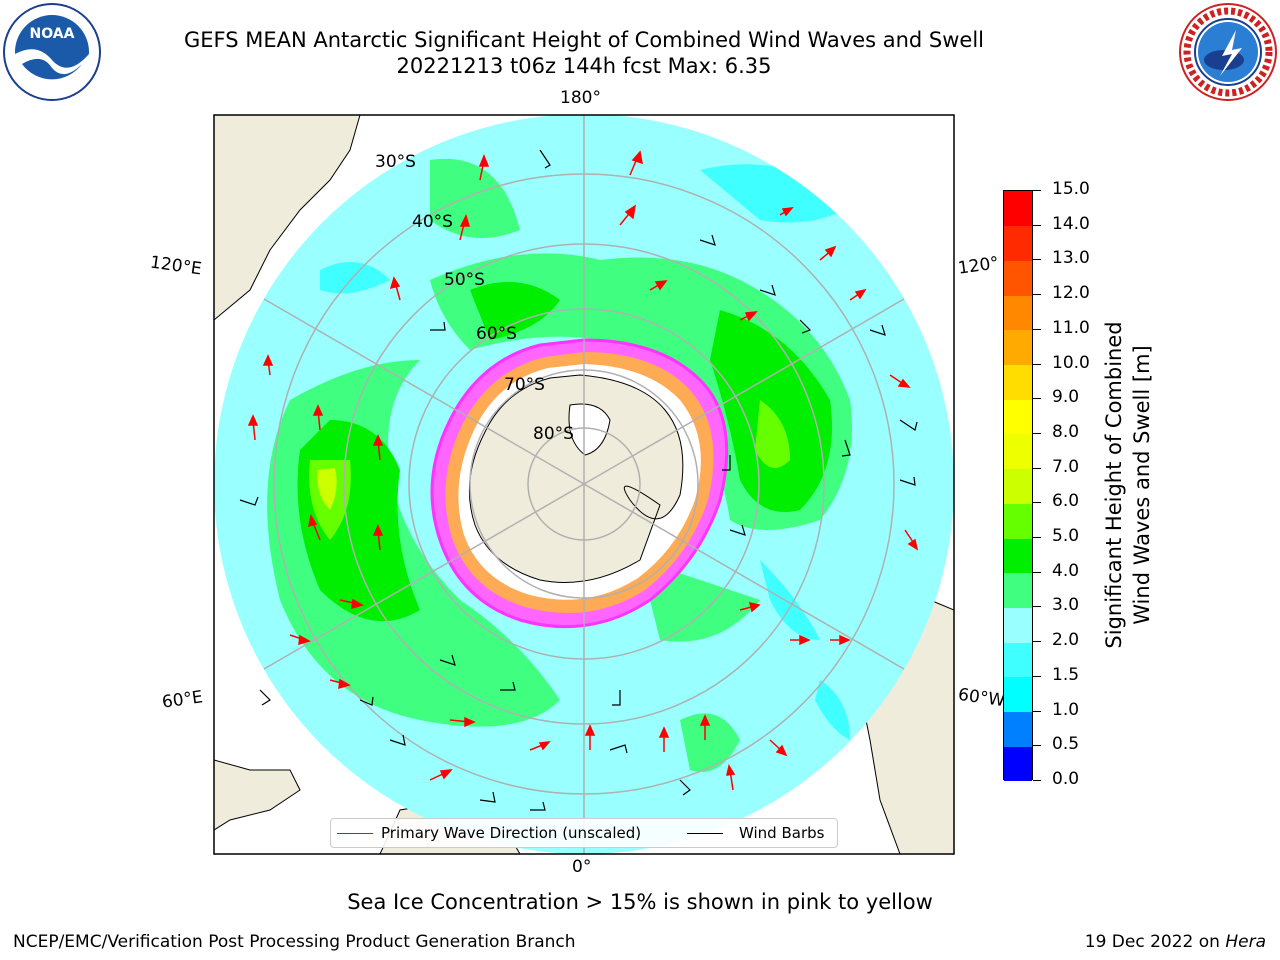 The width and height of the screenshot is (1280, 960). I want to click on wave-direction-legend-label: Primary Wave Direction (unscaled), so click(511, 833).